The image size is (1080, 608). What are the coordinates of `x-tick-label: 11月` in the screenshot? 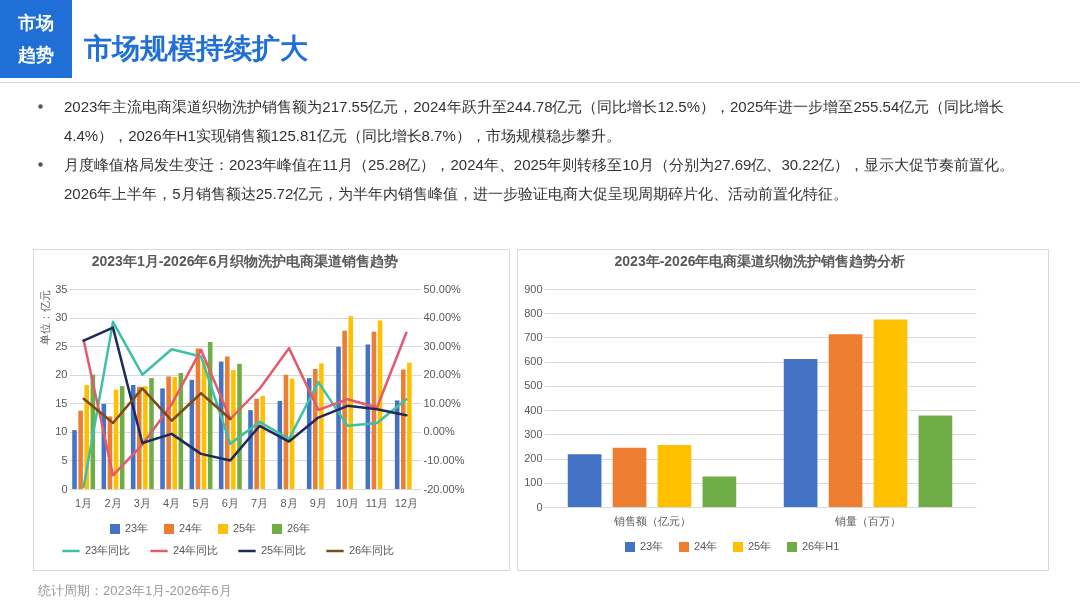 It's located at (377, 502).